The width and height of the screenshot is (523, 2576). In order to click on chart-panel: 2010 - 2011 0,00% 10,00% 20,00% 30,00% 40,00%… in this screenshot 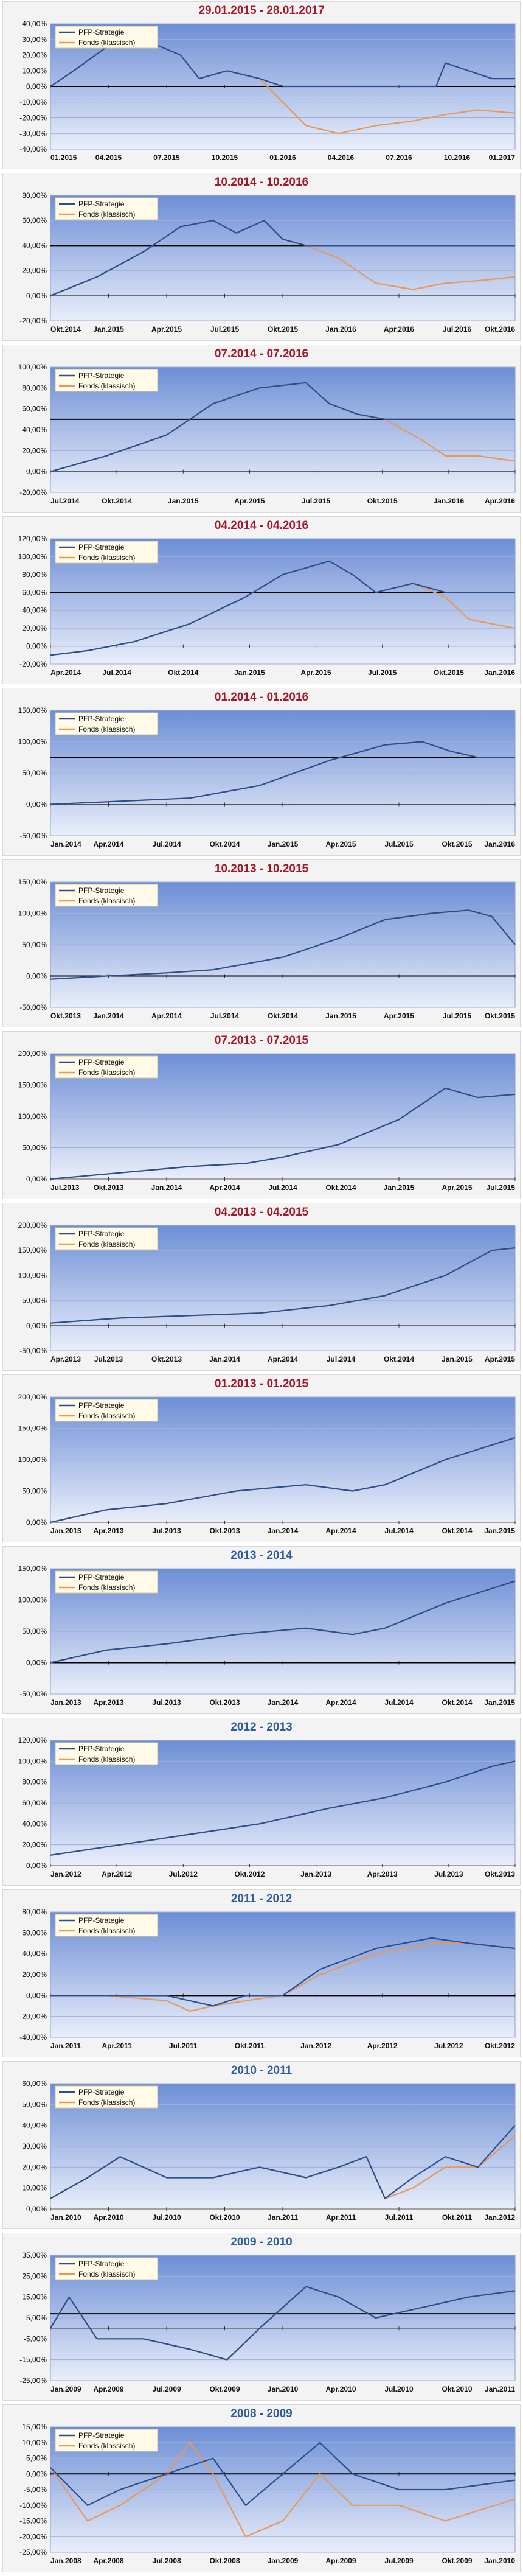, I will do `click(261, 2145)`.